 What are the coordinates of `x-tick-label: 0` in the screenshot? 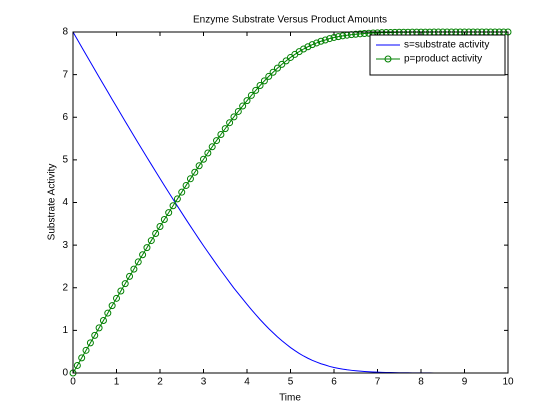 It's located at (73, 382).